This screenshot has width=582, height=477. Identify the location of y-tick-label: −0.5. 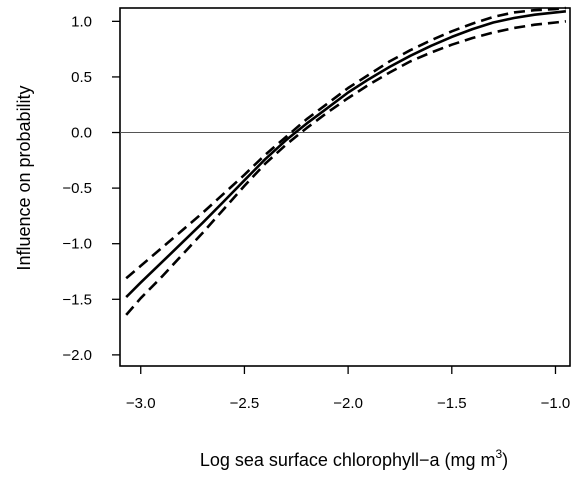
(77, 188).